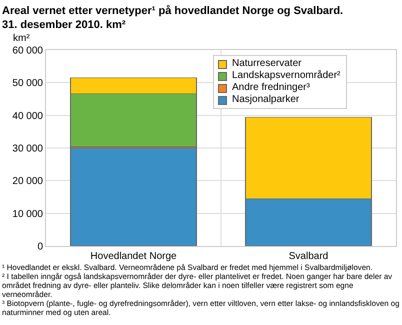  I want to click on y-tick-label: 30 000, so click(28, 149).